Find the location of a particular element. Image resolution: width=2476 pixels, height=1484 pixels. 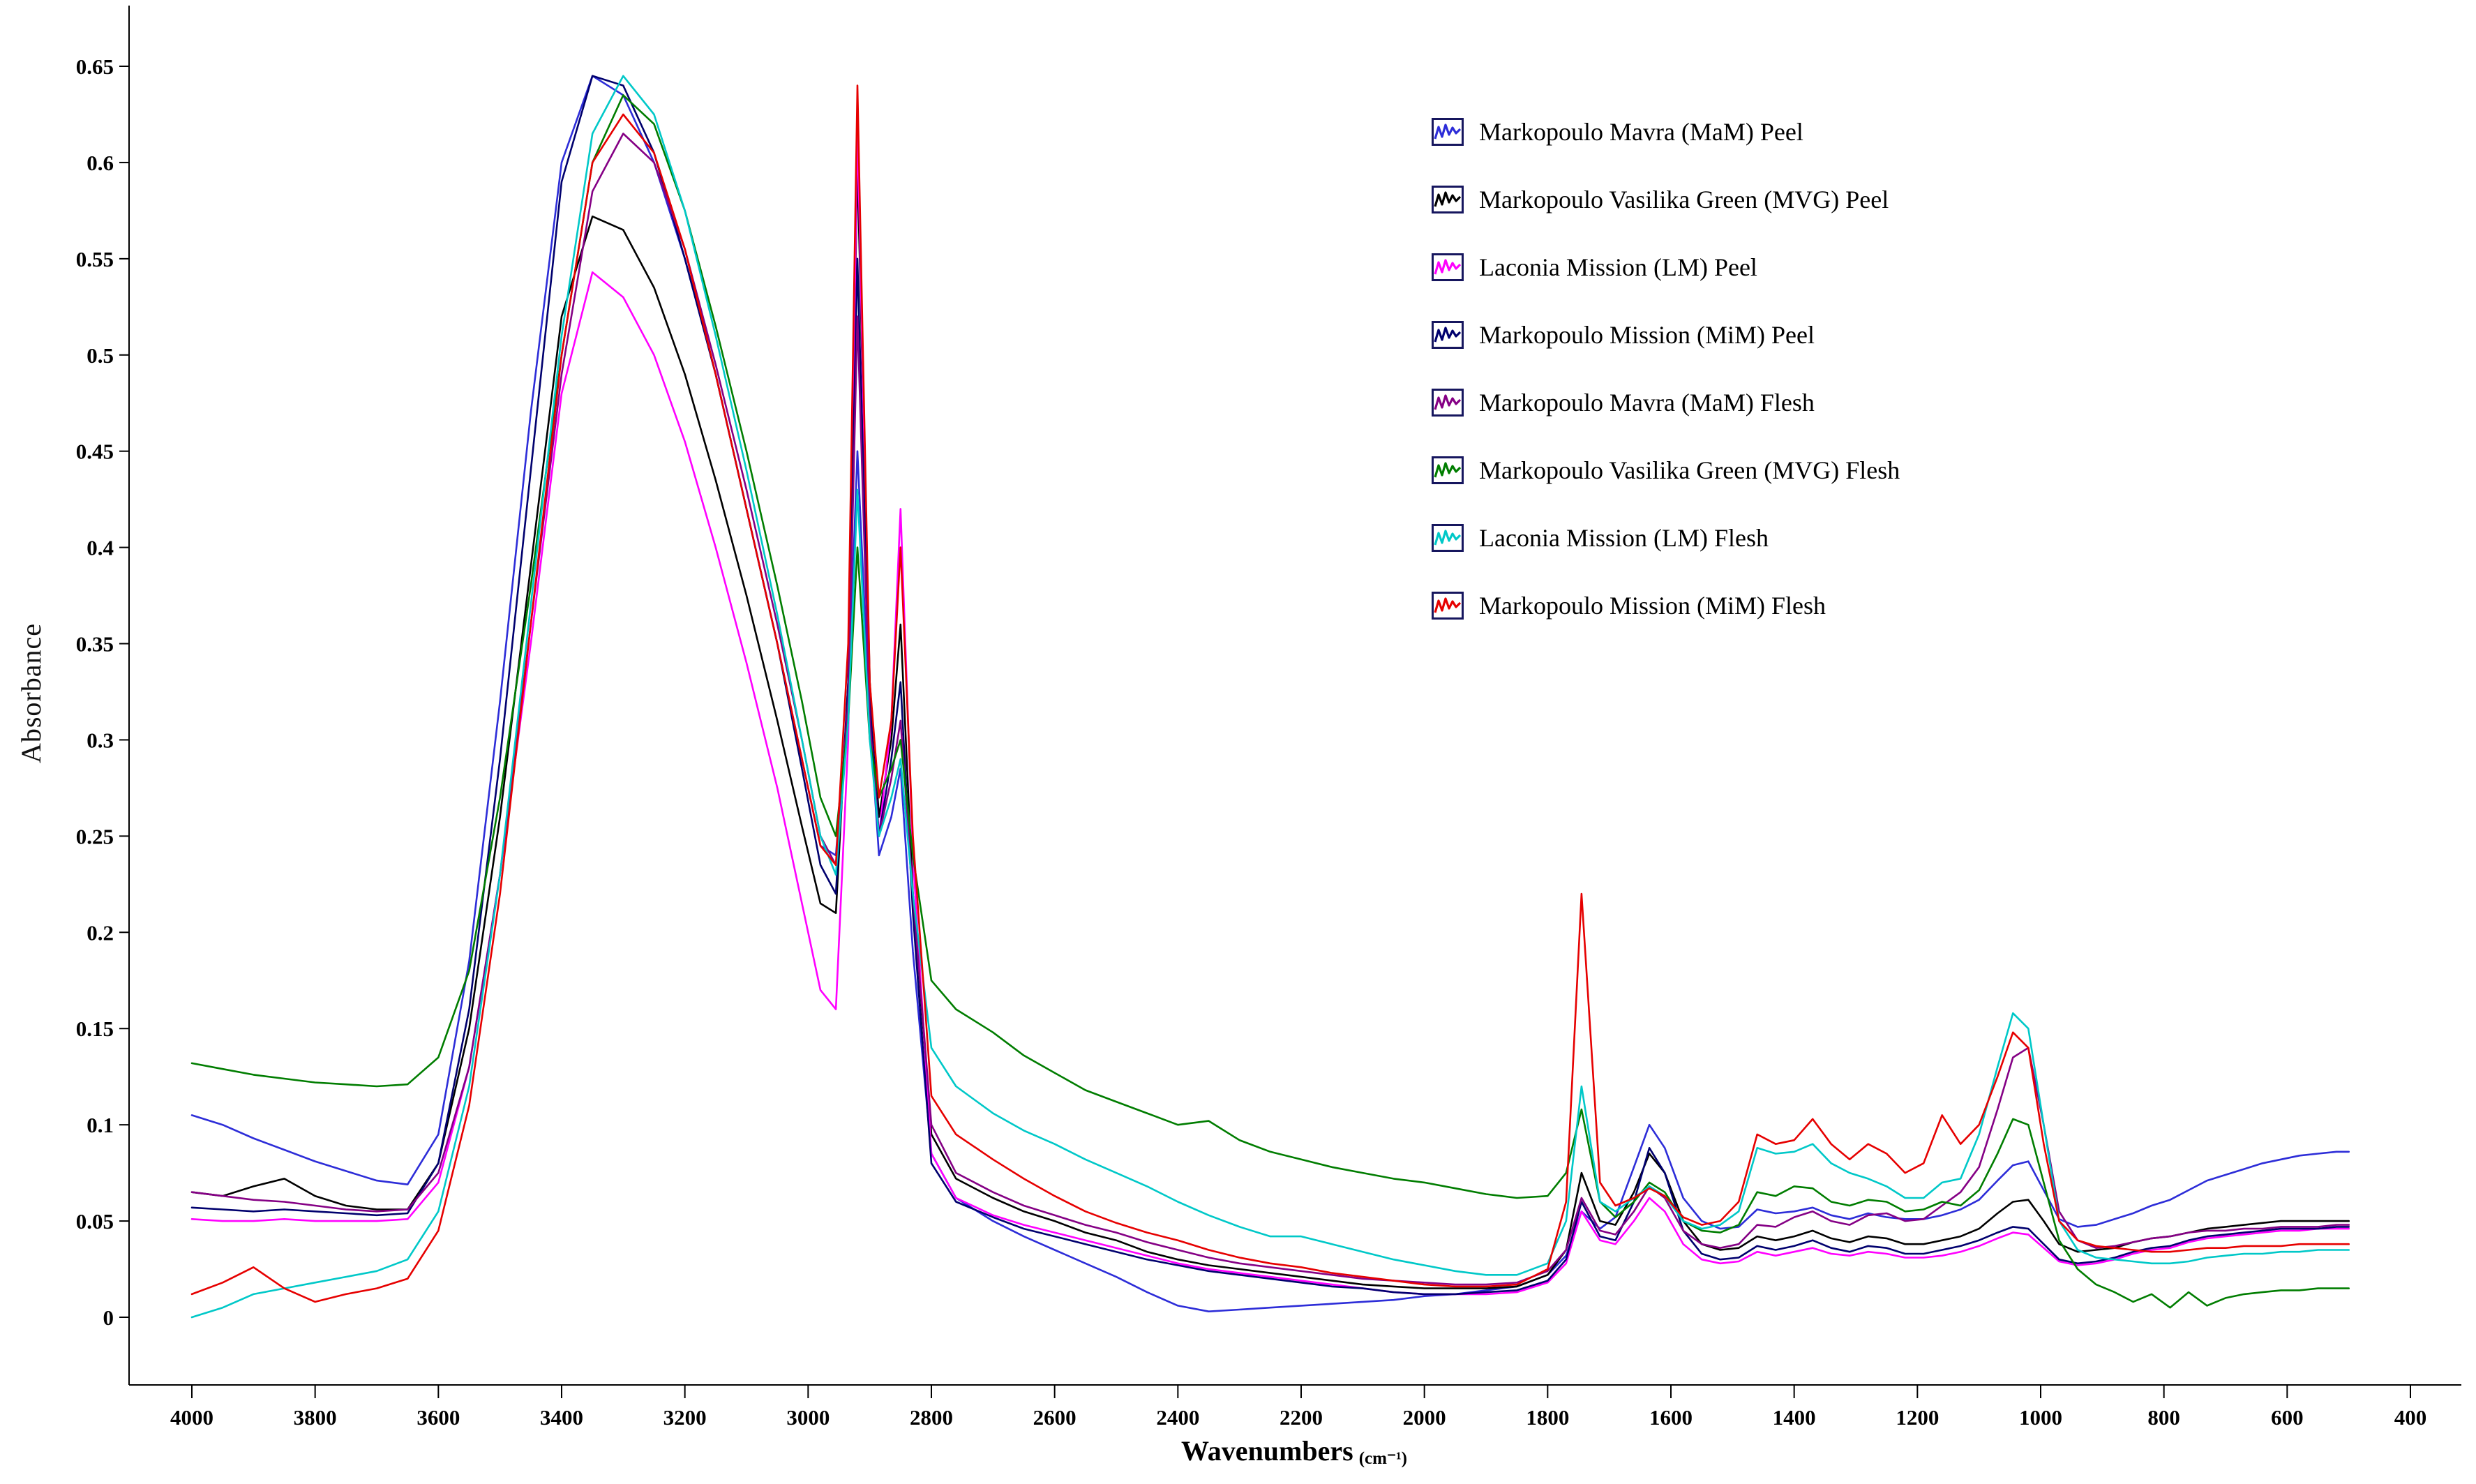

x-tick-label: 800 is located at coordinates (2163, 1418).